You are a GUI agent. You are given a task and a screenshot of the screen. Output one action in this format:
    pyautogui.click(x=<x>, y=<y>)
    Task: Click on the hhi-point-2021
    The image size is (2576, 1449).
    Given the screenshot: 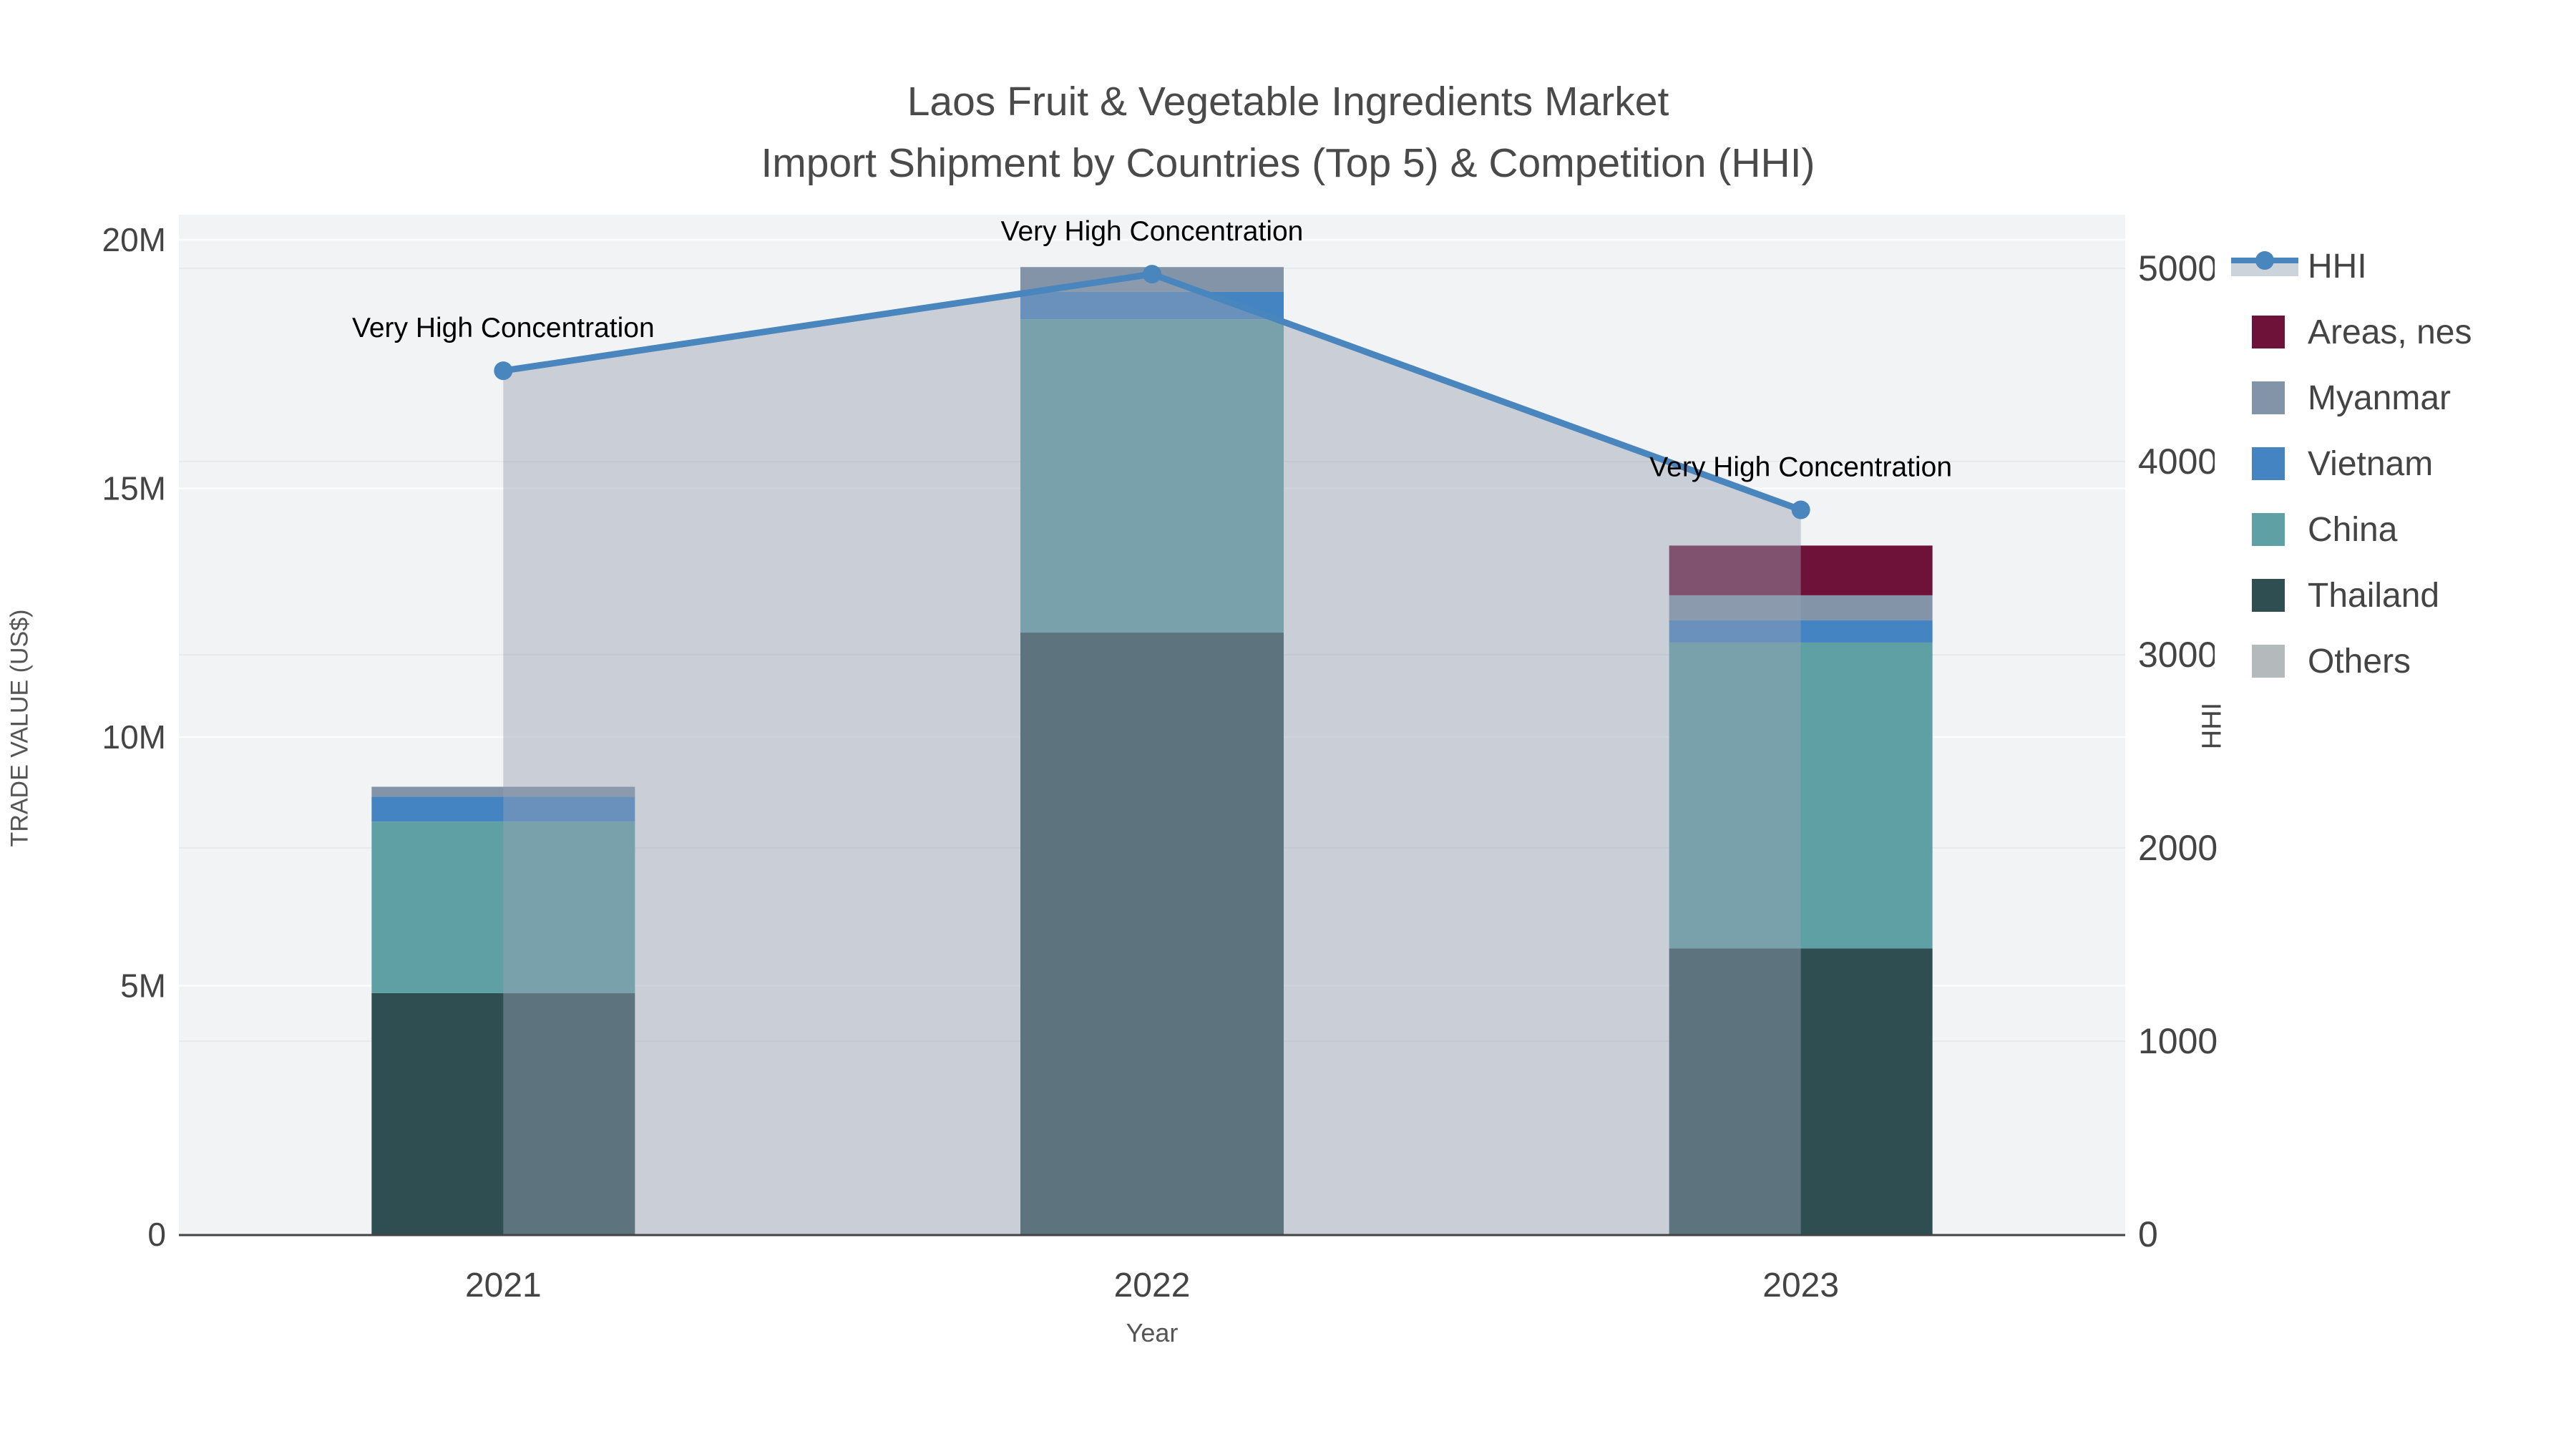 What is the action you would take?
    pyautogui.click(x=503, y=371)
    